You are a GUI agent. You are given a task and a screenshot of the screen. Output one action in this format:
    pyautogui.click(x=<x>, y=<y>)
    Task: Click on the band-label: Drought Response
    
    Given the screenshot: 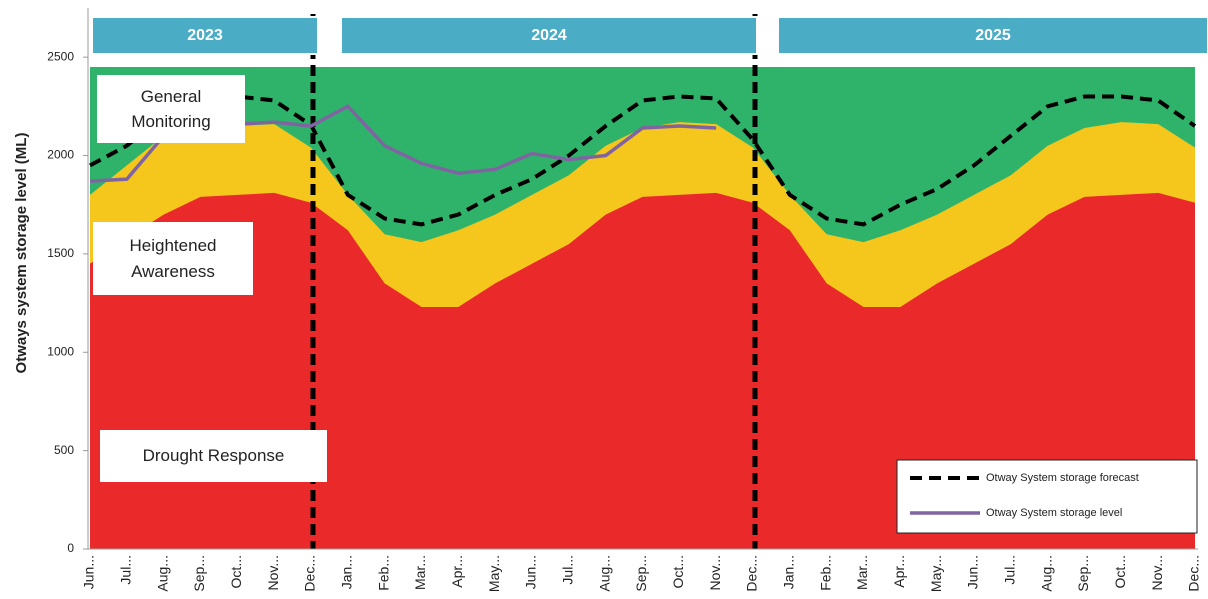 What is the action you would take?
    pyautogui.click(x=213, y=456)
    